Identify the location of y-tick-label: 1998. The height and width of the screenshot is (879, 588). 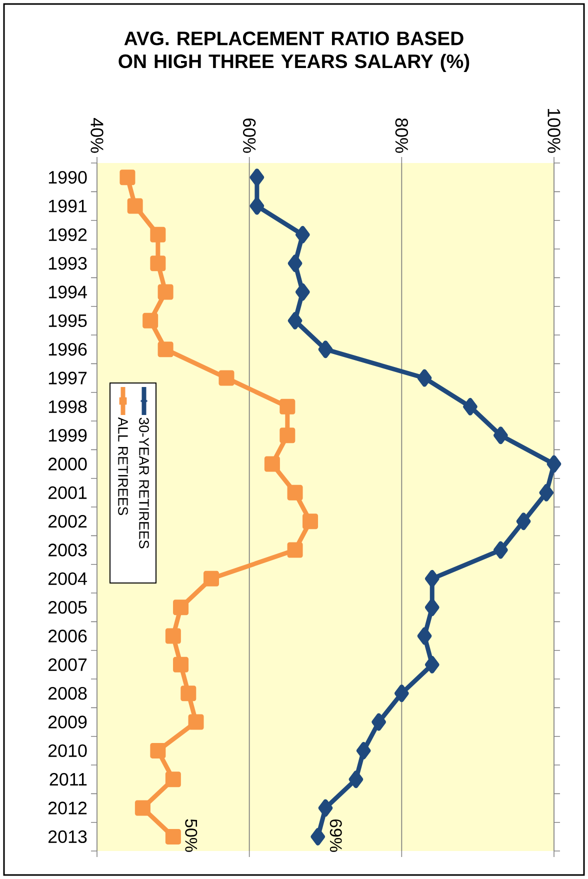
(67, 407).